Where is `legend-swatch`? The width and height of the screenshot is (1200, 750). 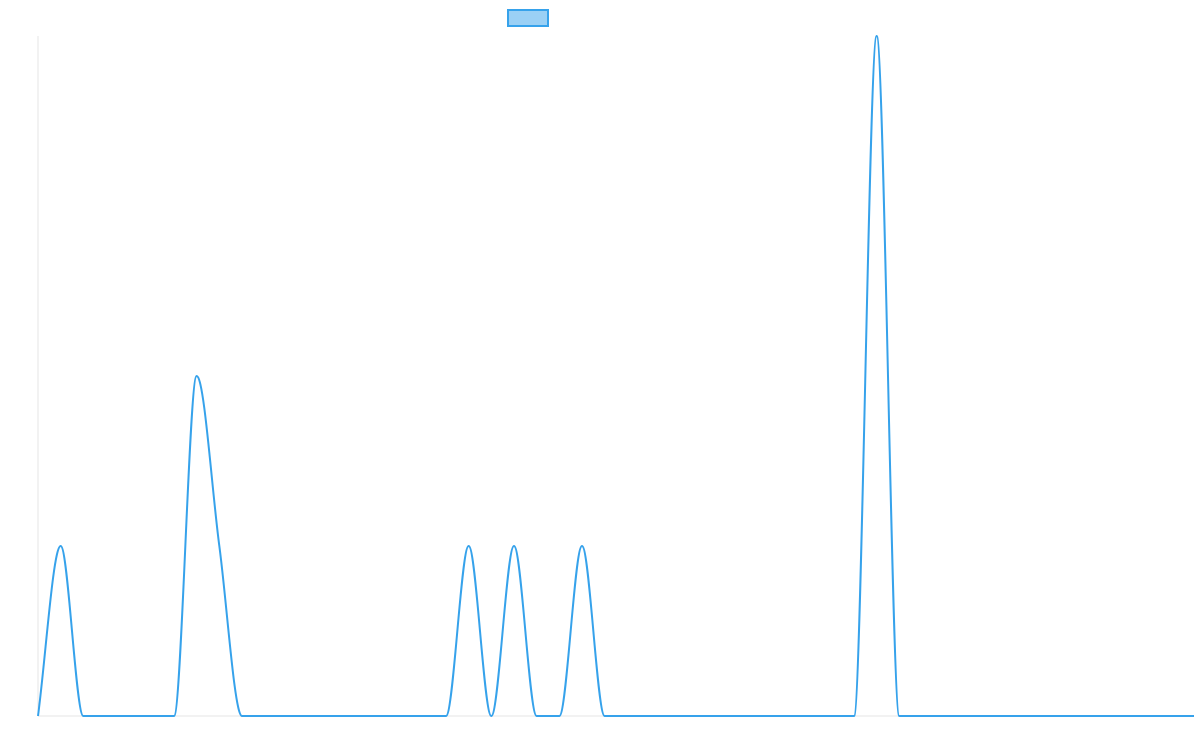
legend-swatch is located at coordinates (528, 18).